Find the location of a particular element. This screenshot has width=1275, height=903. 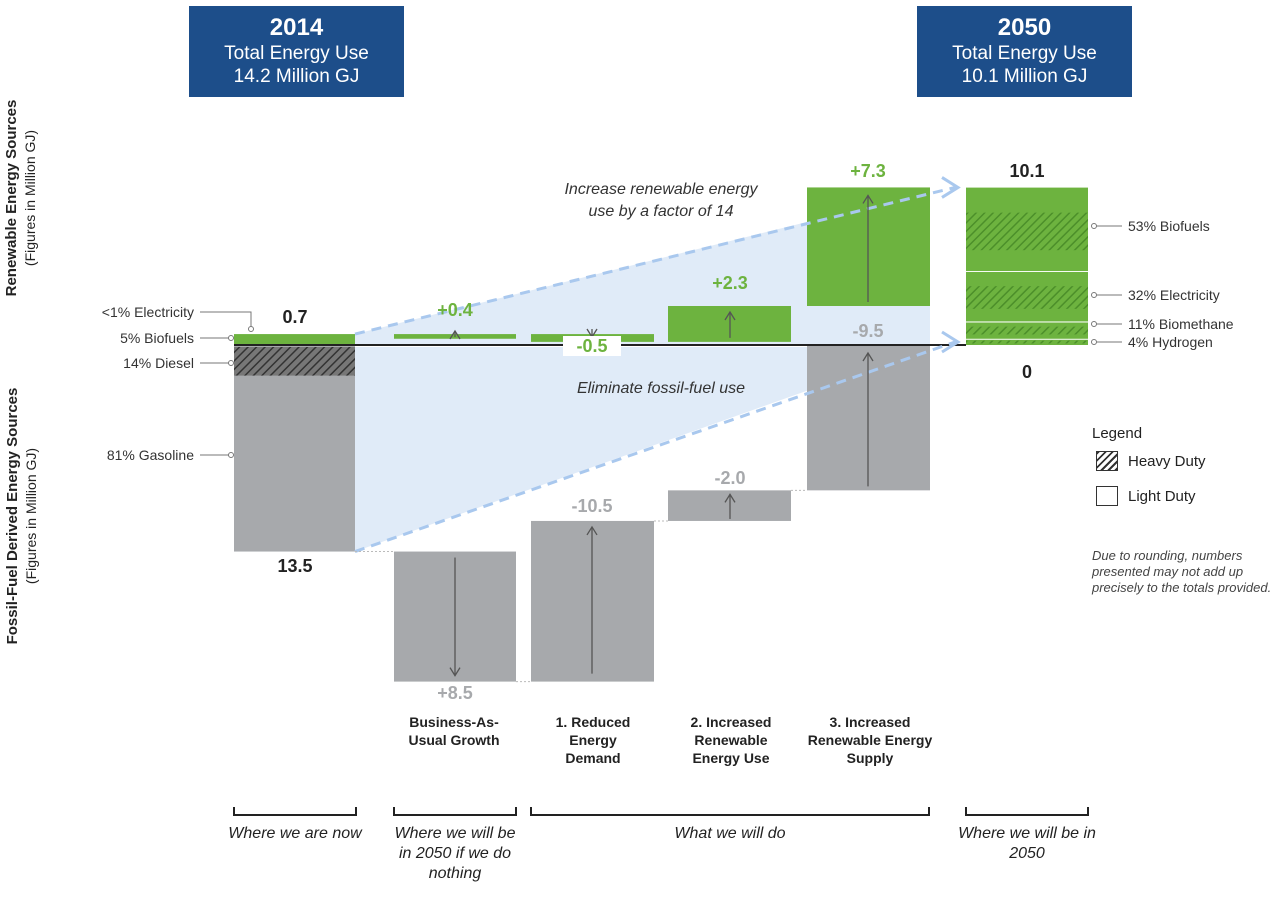

value-label-bau-renewable: +0.4 is located at coordinates (455, 310).